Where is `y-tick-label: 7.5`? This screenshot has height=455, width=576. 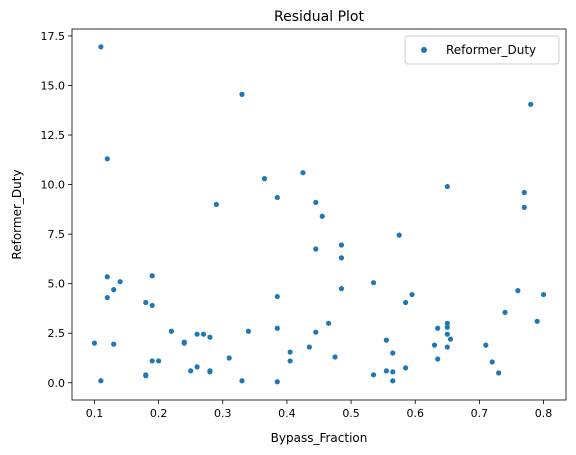
y-tick-label: 7.5 is located at coordinates (57, 234).